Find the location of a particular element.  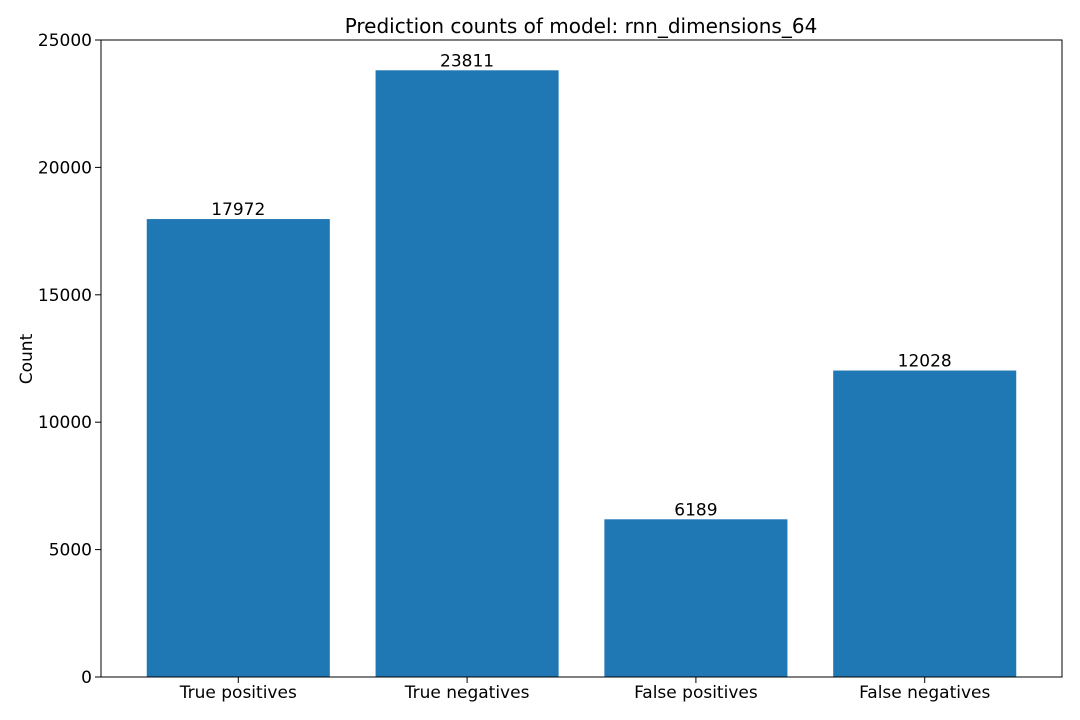

bar-false-negatives is located at coordinates (925, 523).